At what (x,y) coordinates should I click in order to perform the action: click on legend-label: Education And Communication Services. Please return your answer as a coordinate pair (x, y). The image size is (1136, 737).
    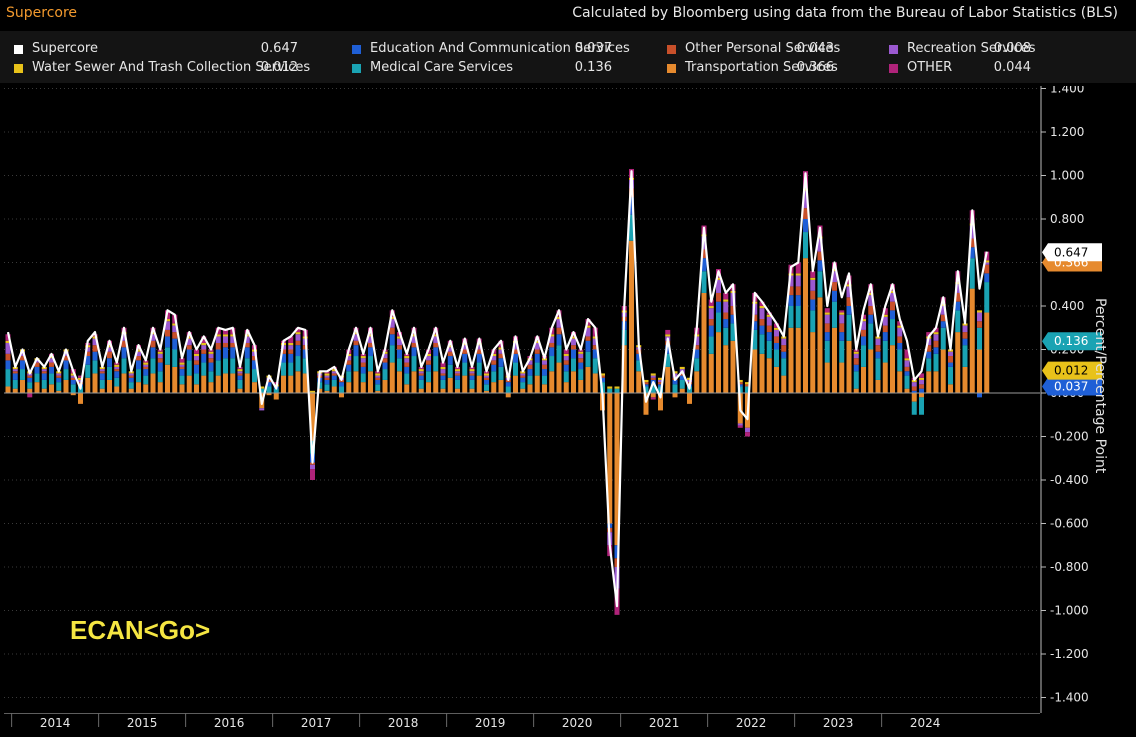
    Looking at the image, I should click on (500, 48).